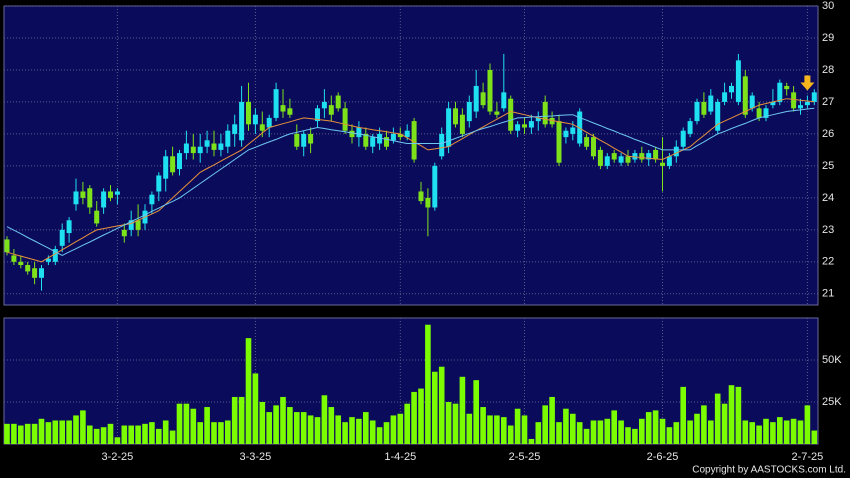 The width and height of the screenshot is (850, 478). Describe the element at coordinates (828, 134) in the screenshot. I see `y-tick-label: 26` at that location.